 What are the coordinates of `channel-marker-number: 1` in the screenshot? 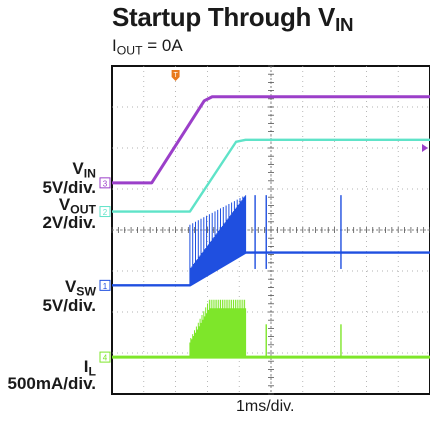 It's located at (105, 286).